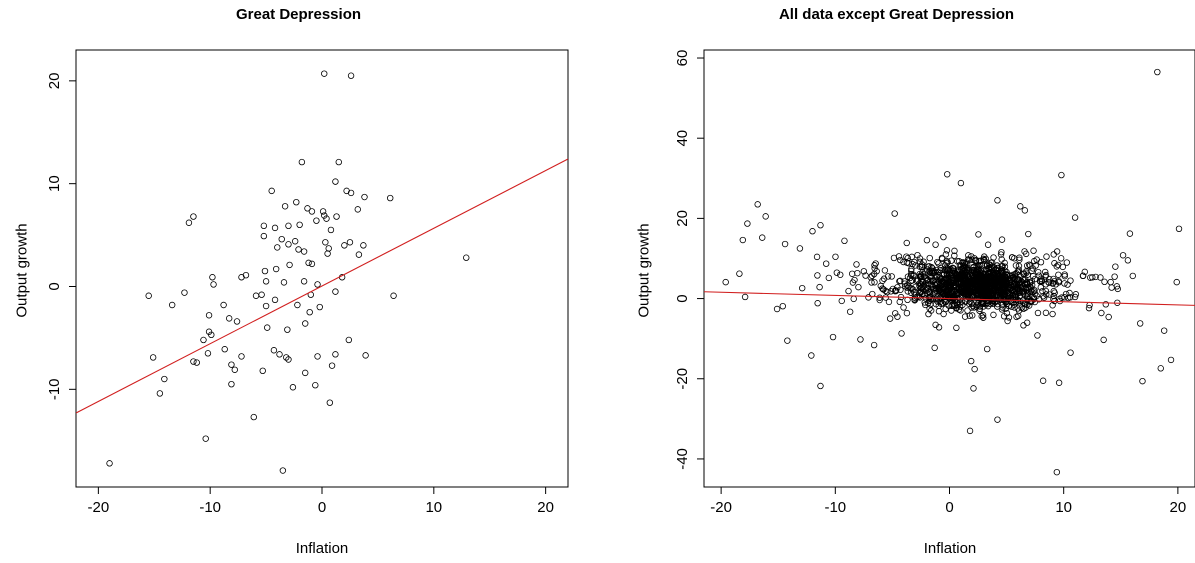  Describe the element at coordinates (682, 138) in the screenshot. I see `y-tick-label: 40` at that location.